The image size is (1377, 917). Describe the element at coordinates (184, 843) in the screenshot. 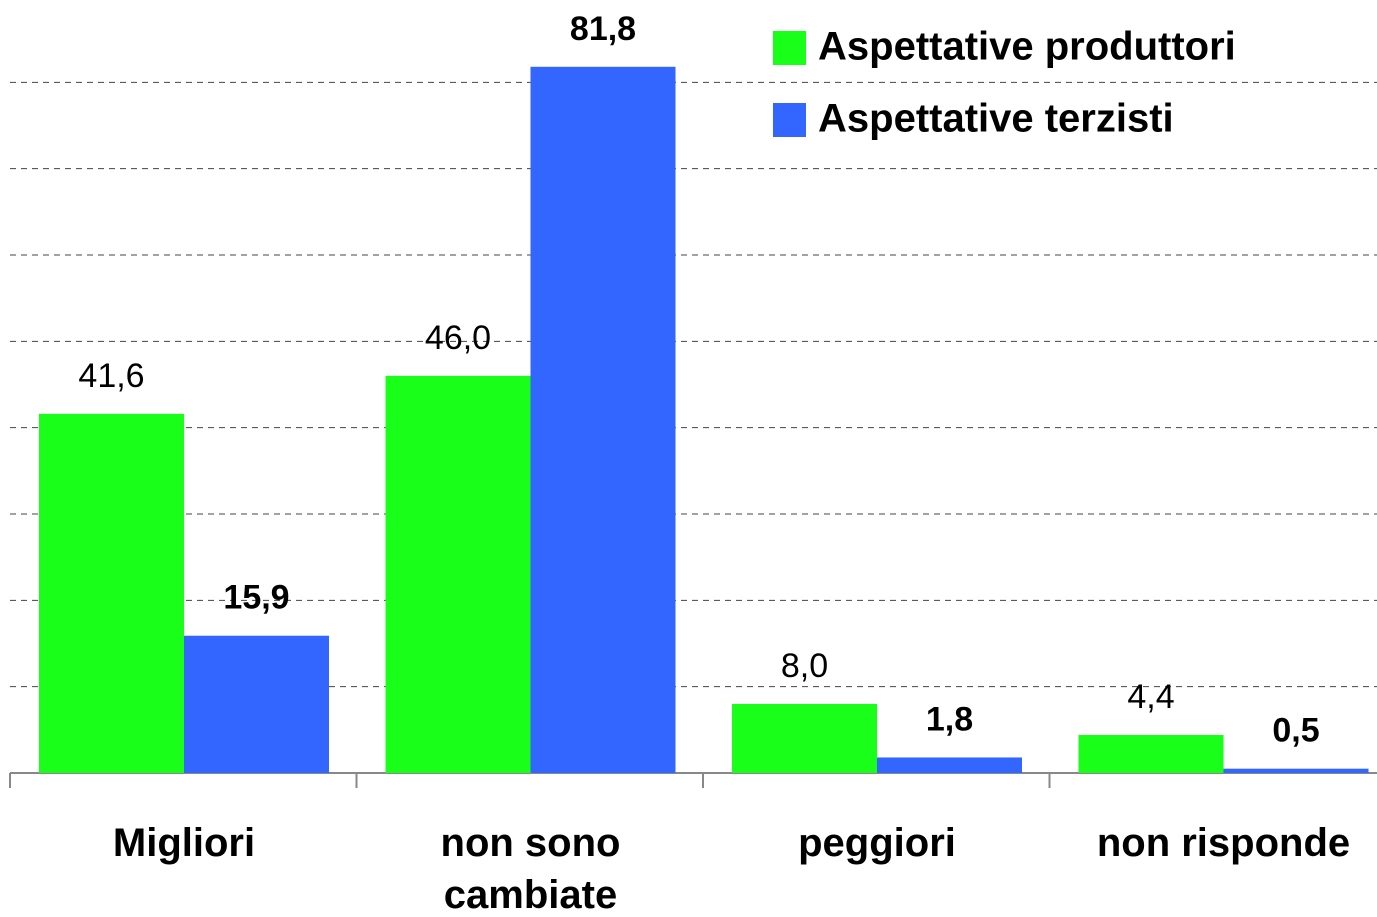

I see `x-tick-label: Migliori` at that location.